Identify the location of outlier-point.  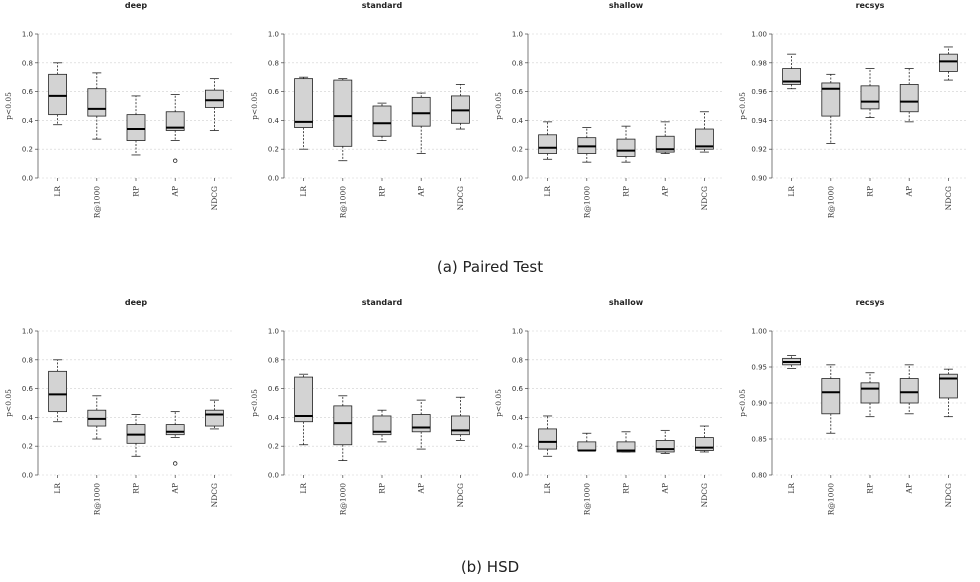
(175, 160).